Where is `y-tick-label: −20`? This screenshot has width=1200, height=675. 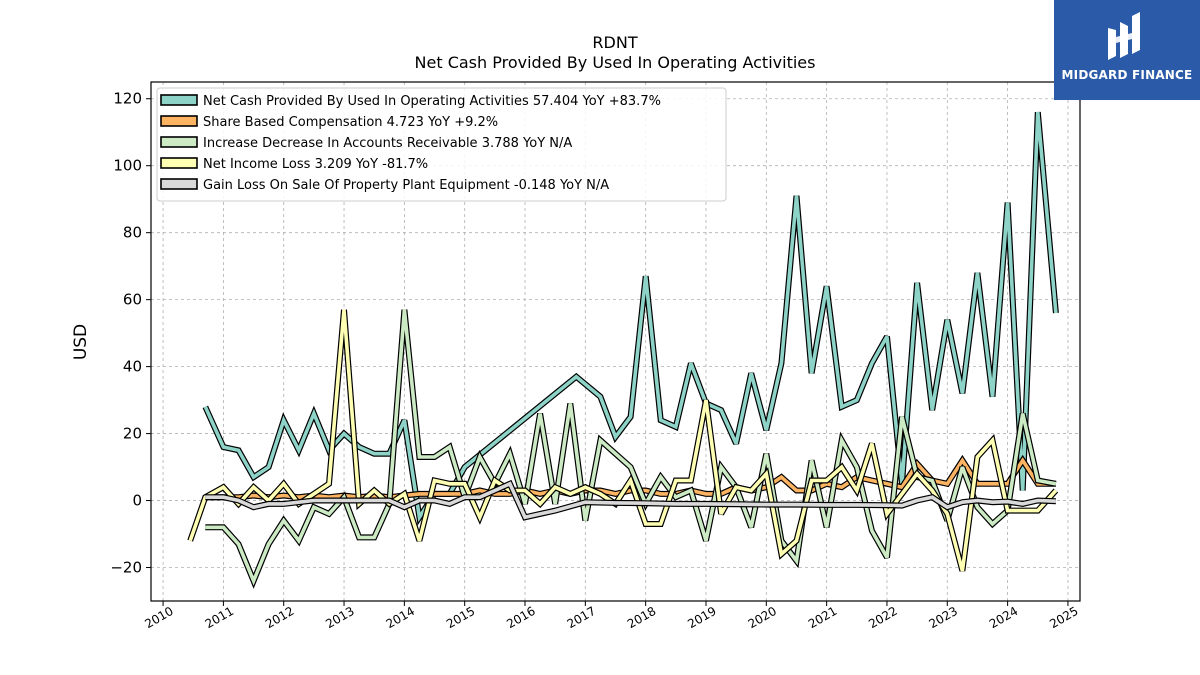
y-tick-label: −20 is located at coordinates (126, 568).